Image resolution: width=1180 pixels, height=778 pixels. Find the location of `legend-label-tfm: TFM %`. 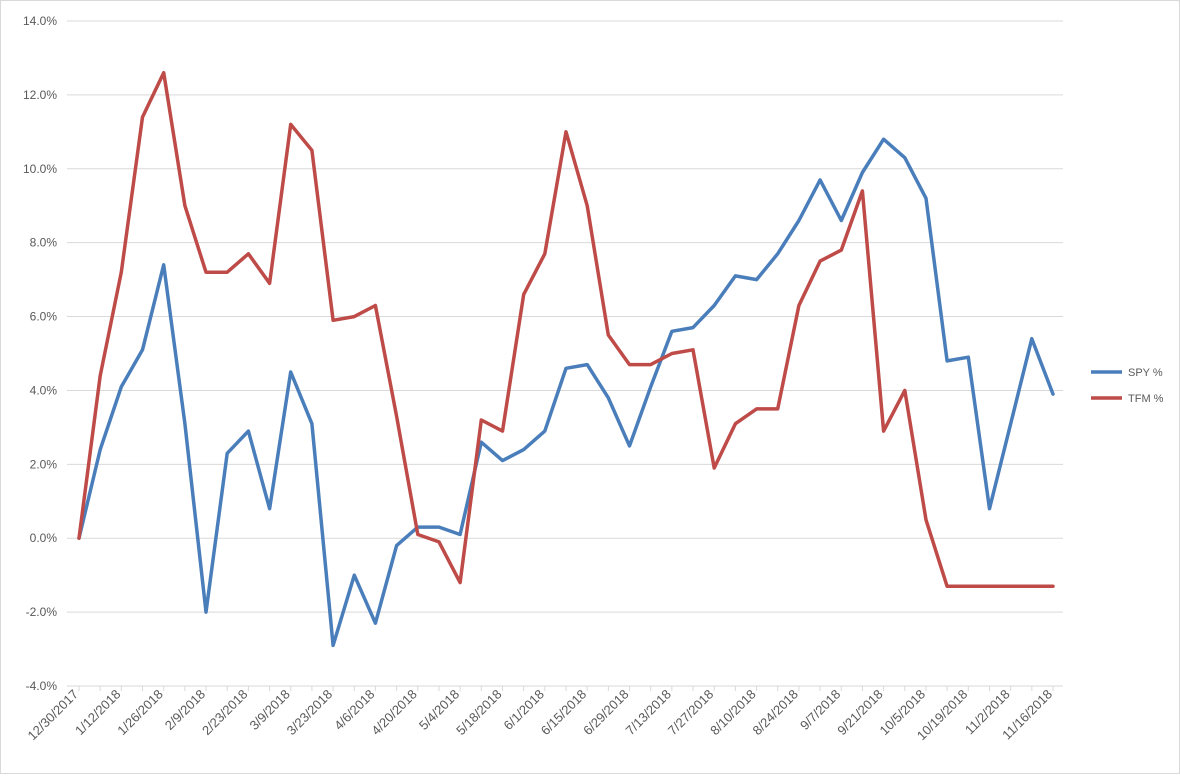

legend-label-tfm: TFM % is located at coordinates (1146, 399).